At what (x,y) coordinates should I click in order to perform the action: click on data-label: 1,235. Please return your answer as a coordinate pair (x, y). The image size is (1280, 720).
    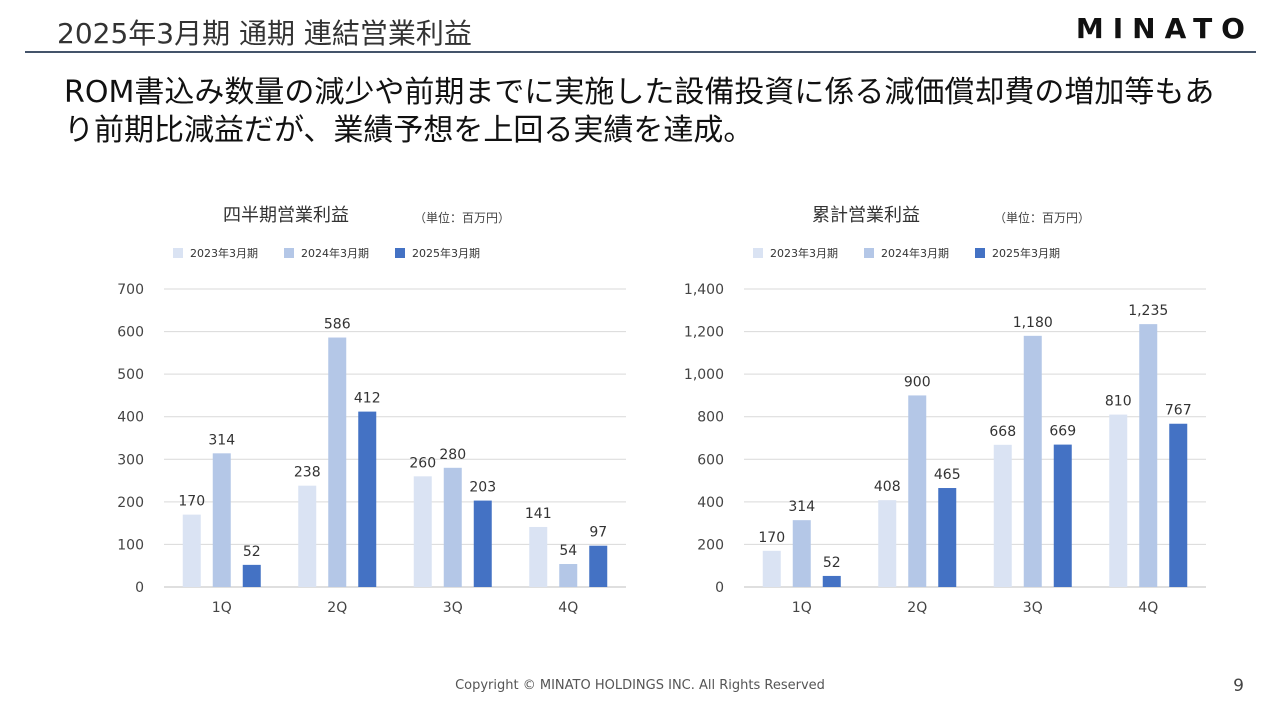
    Looking at the image, I should click on (1148, 311).